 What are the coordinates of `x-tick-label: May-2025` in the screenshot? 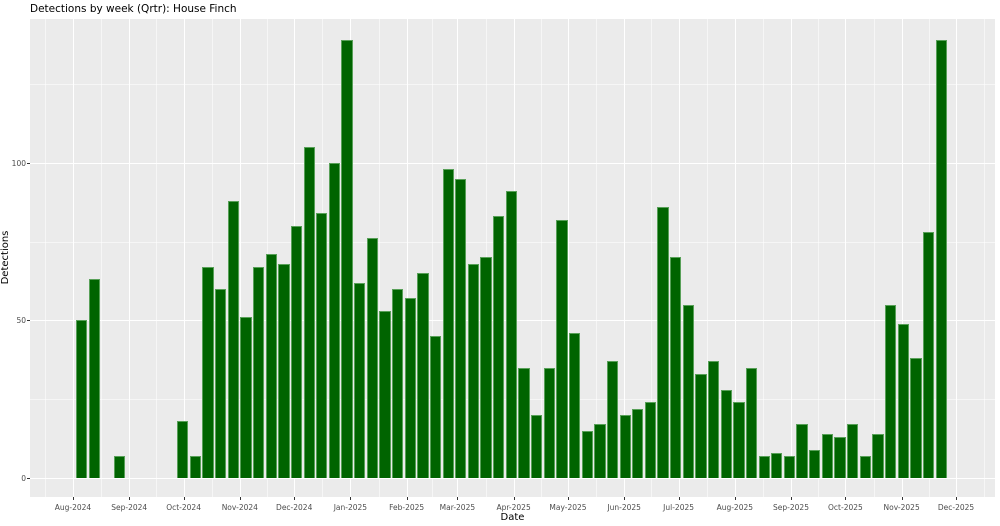 It's located at (568, 507).